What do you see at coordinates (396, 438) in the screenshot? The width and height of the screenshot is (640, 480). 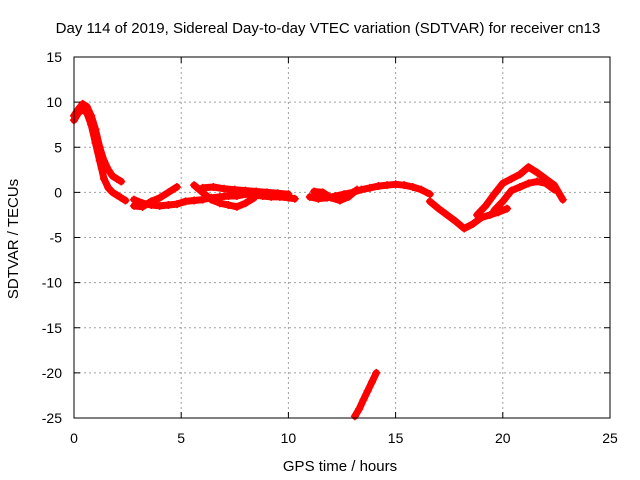 I see `x-tick-label: 15` at bounding box center [396, 438].